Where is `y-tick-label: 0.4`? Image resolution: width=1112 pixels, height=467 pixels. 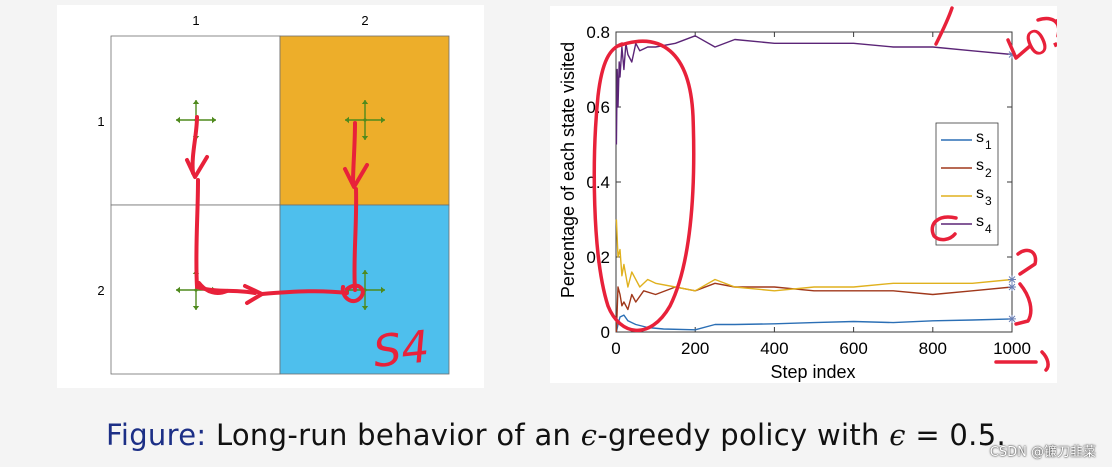 y-tick-label: 0.4 is located at coordinates (598, 182).